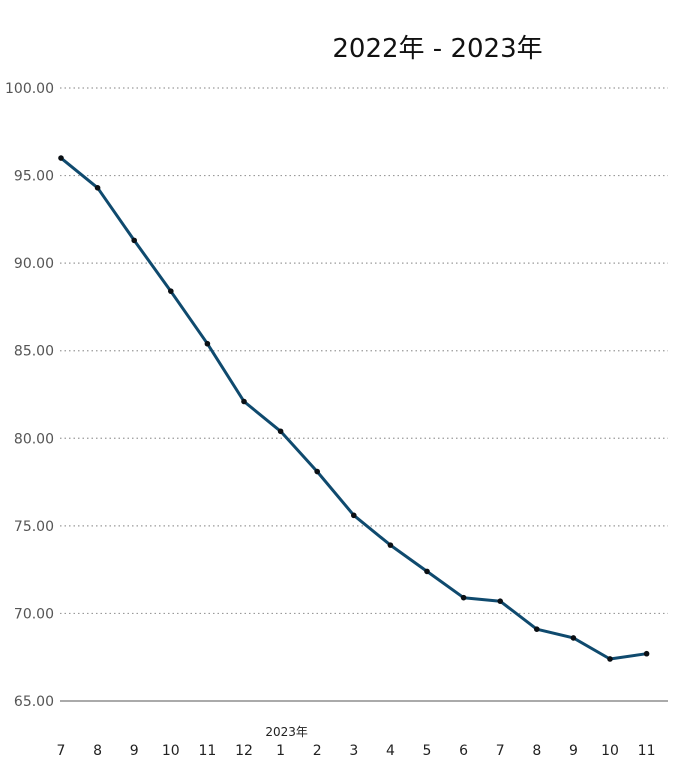  I want to click on x-tick-label: 12, so click(244, 751).